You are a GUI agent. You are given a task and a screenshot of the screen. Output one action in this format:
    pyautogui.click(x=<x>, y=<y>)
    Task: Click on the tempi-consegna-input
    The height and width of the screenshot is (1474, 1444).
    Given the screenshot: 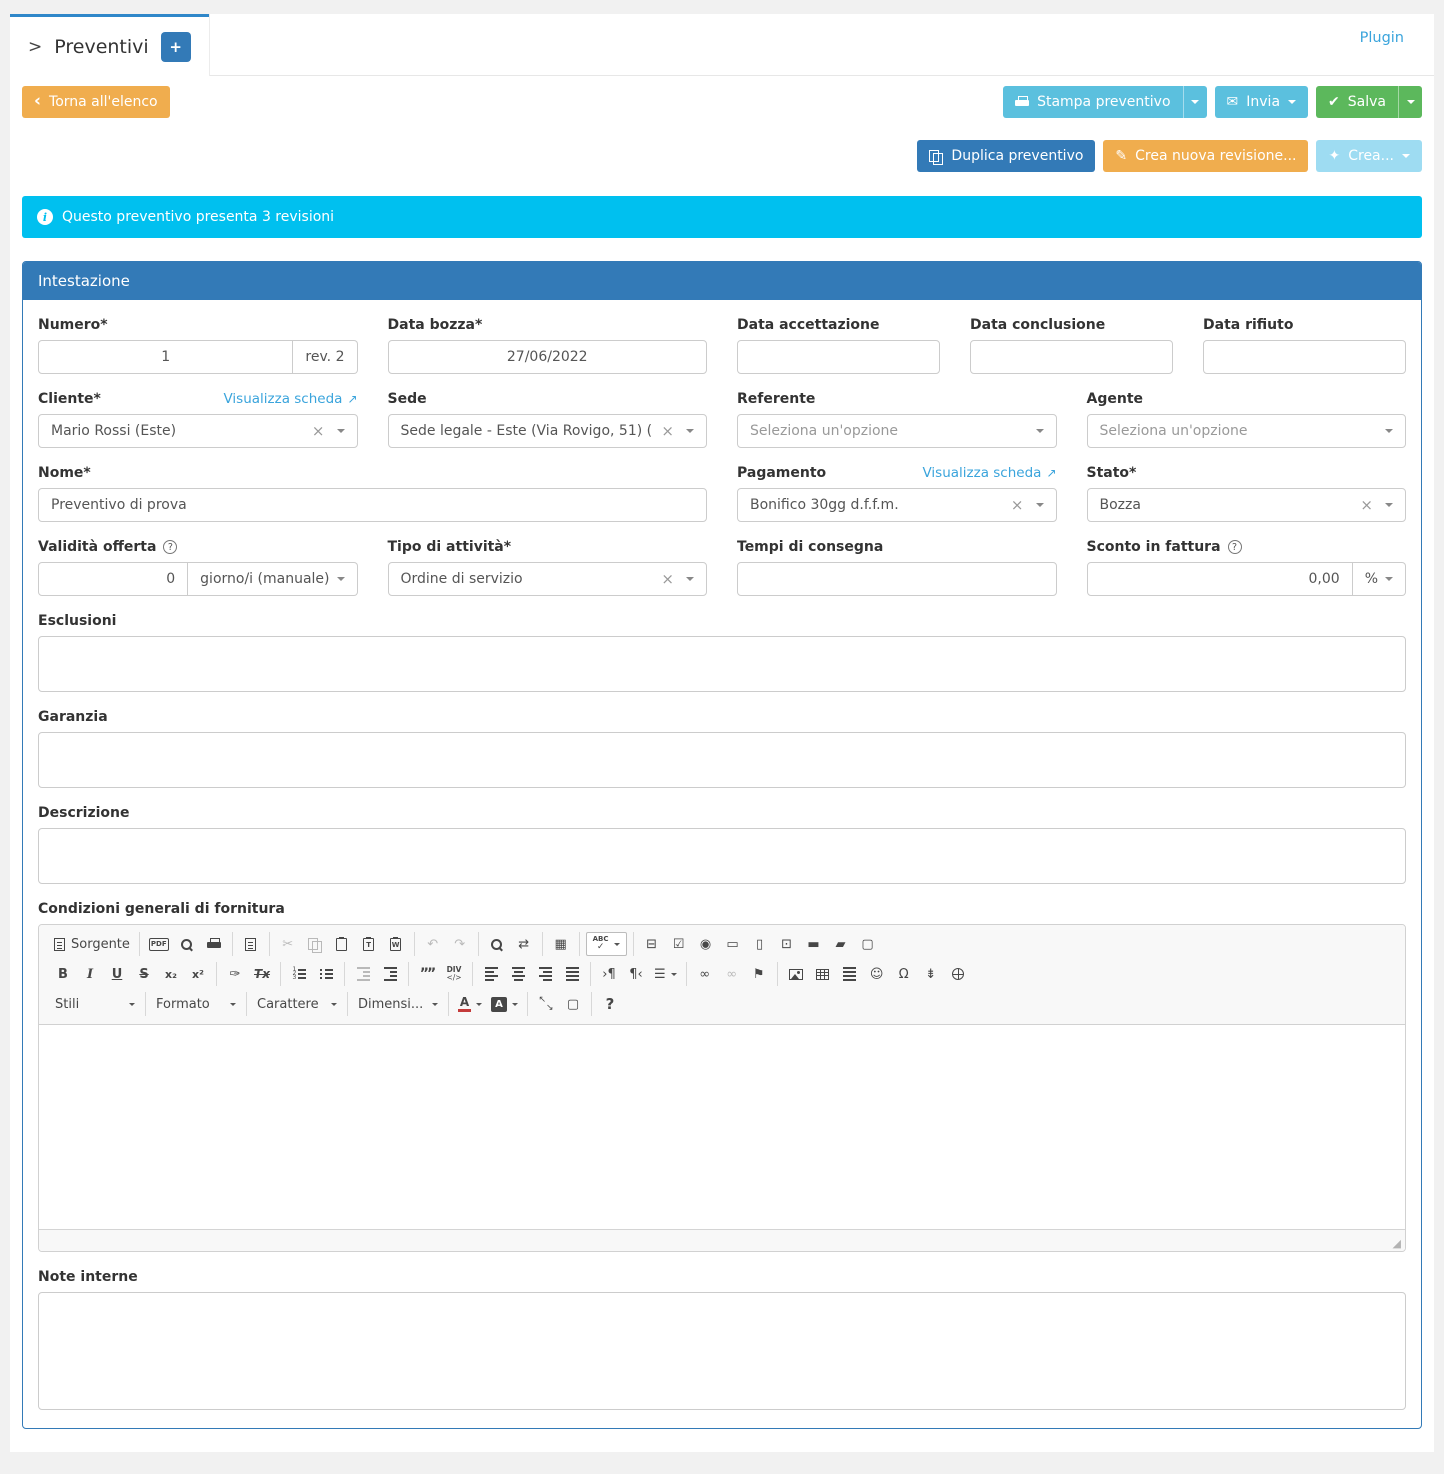 What is the action you would take?
    pyautogui.click(x=897, y=579)
    